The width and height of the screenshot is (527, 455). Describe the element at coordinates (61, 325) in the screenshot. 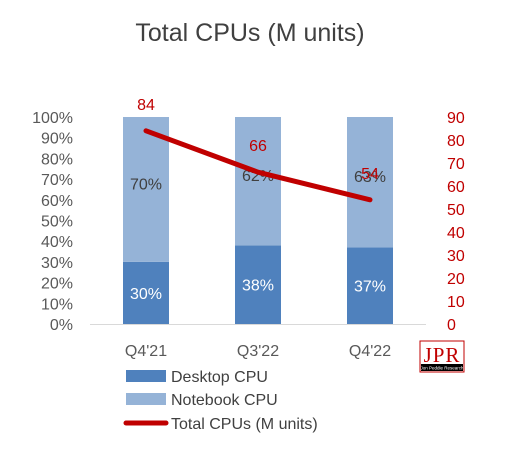

I see `y-left-tick-label: 0%` at that location.